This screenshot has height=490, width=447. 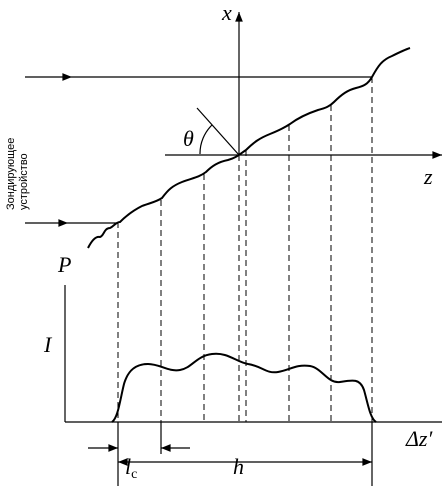 What do you see at coordinates (226, 12) in the screenshot?
I see `x-axis-label: x` at bounding box center [226, 12].